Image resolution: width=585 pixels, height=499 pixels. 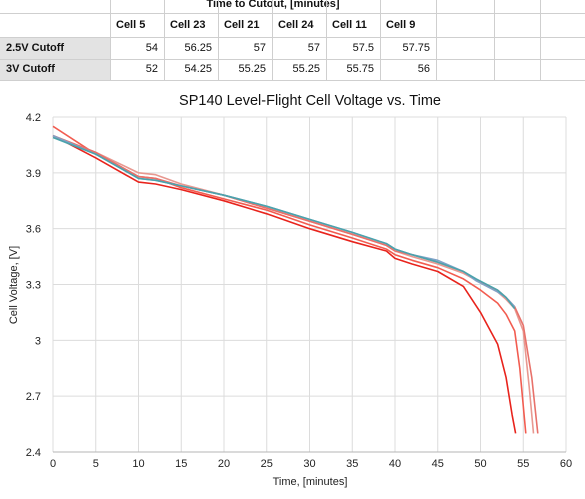 I want to click on y-tick-label: 2.4, so click(x=33, y=453).